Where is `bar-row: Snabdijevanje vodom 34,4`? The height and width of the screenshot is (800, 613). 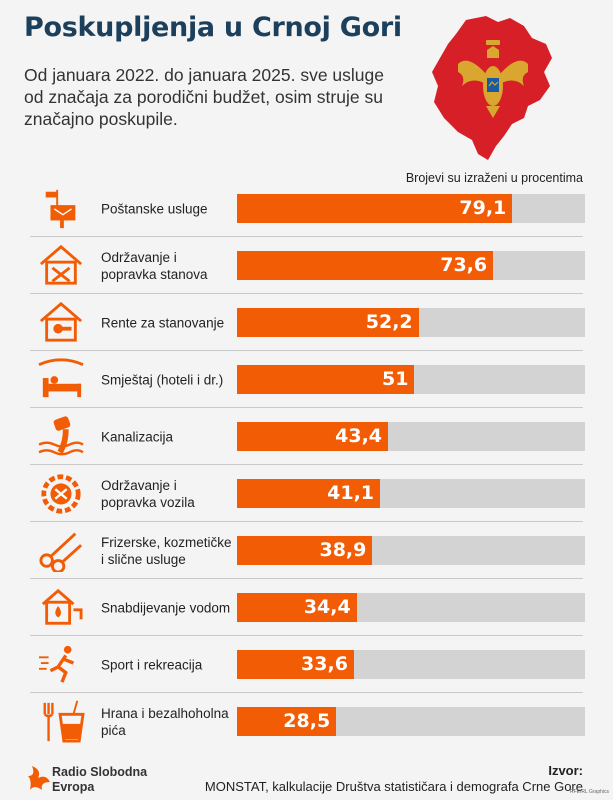 bar-row: Snabdijevanje vodom 34,4 is located at coordinates (306, 607).